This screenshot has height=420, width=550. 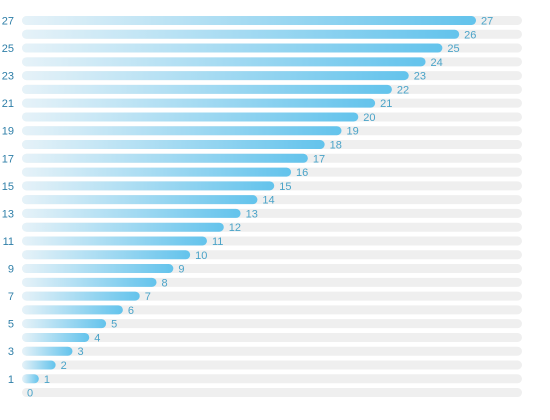 I want to click on value-label: 17, so click(x=319, y=159).